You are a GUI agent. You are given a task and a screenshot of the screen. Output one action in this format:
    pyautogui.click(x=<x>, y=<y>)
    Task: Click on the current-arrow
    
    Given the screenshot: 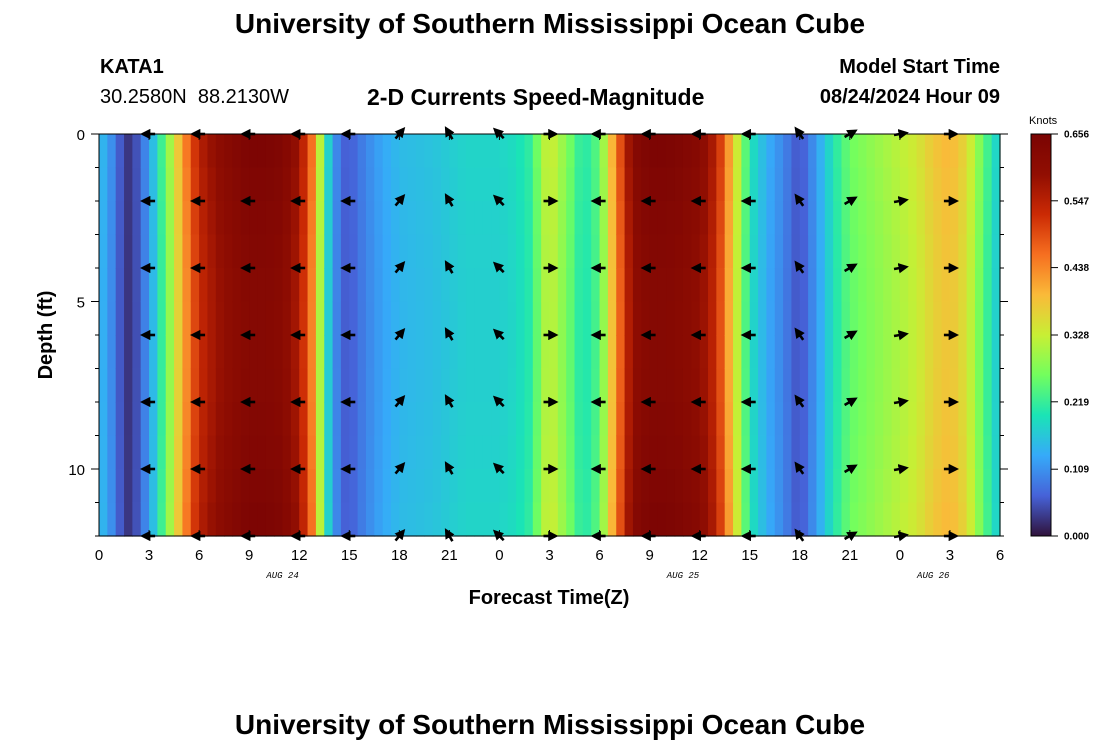 What is the action you would take?
    pyautogui.click(x=449, y=401)
    